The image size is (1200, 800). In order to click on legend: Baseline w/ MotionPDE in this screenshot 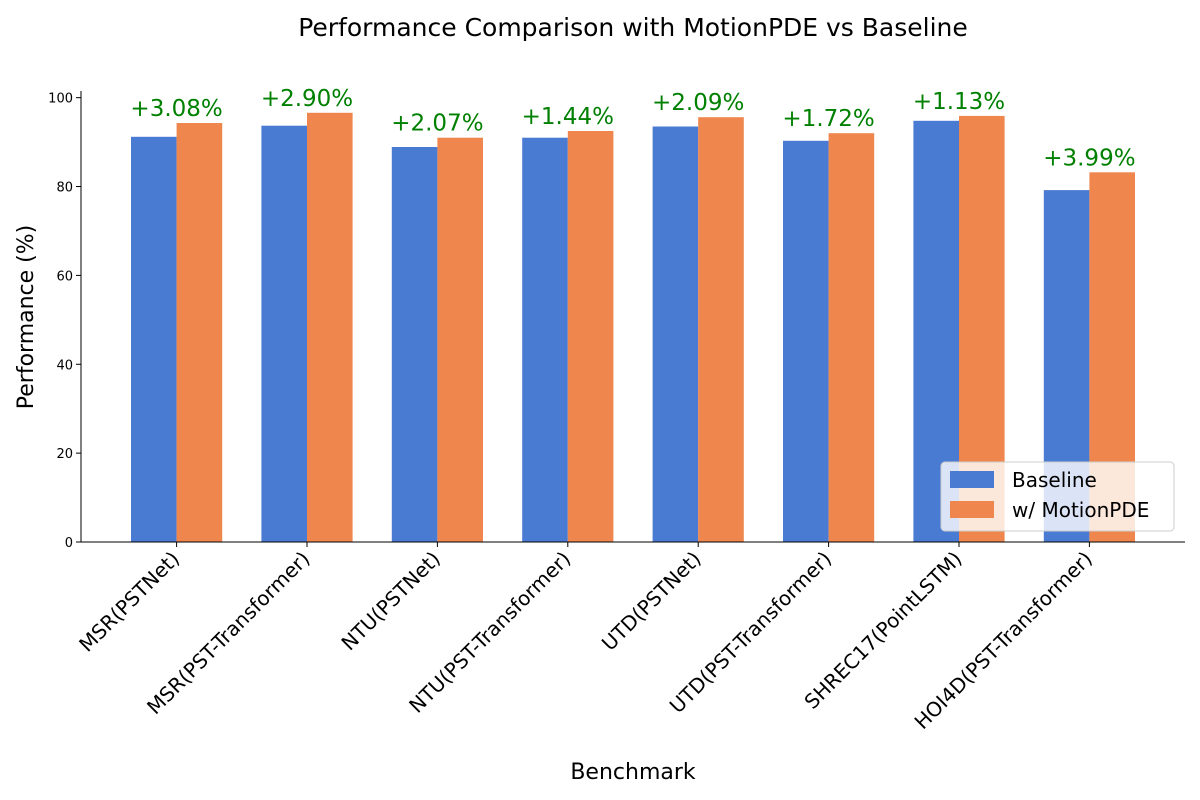, I will do `click(1057, 496)`.